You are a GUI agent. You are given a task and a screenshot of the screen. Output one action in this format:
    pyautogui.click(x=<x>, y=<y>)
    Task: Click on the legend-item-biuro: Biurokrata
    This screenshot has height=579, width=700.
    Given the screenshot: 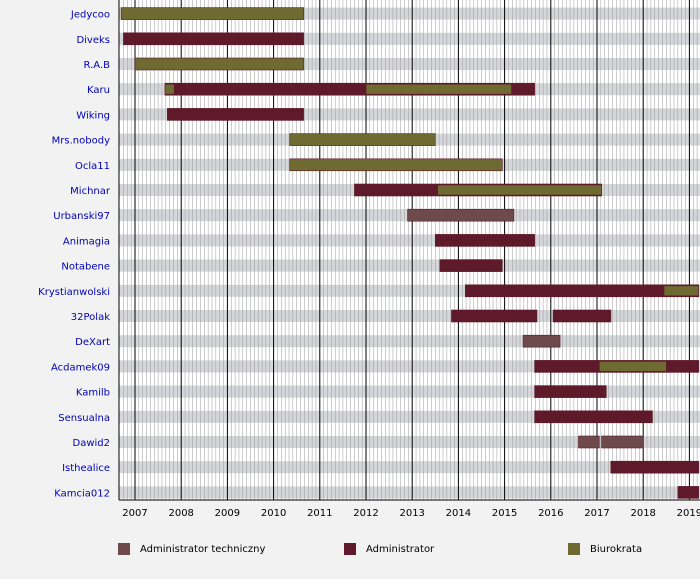 What is the action you would take?
    pyautogui.click(x=605, y=549)
    